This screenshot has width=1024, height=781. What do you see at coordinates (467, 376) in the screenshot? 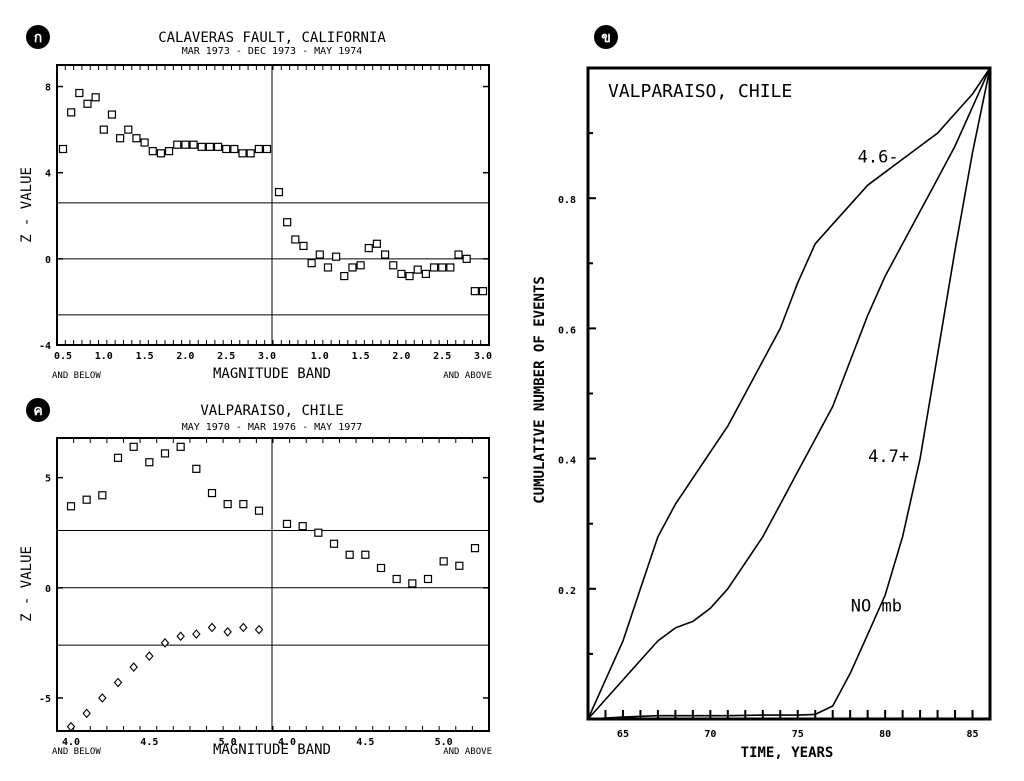
I see `panel-a-note-right: AND ABOVE` at bounding box center [467, 376].